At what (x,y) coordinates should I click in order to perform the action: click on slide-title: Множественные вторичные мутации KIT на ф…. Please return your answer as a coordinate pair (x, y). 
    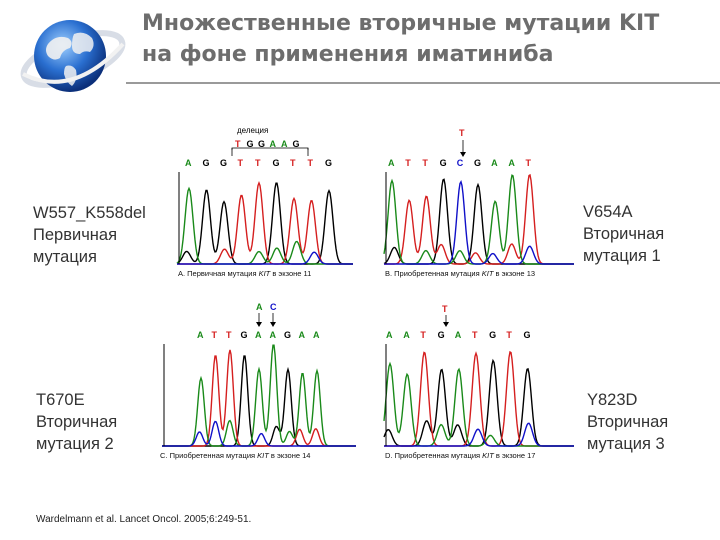
    Looking at the image, I should click on (427, 39).